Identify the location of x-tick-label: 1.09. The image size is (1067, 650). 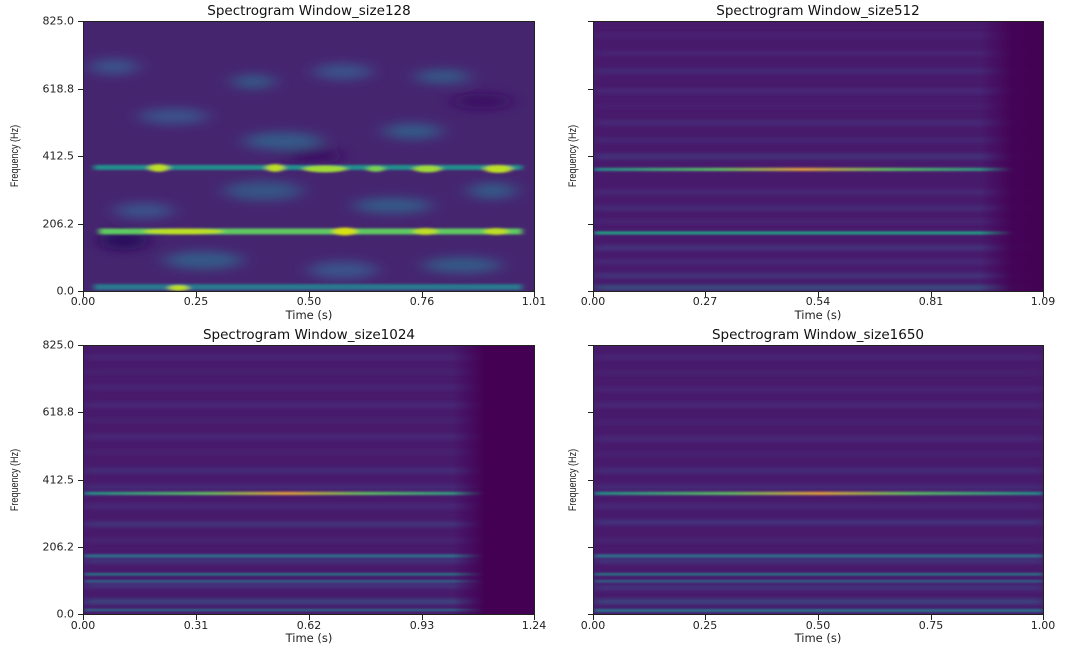
(1043, 301).